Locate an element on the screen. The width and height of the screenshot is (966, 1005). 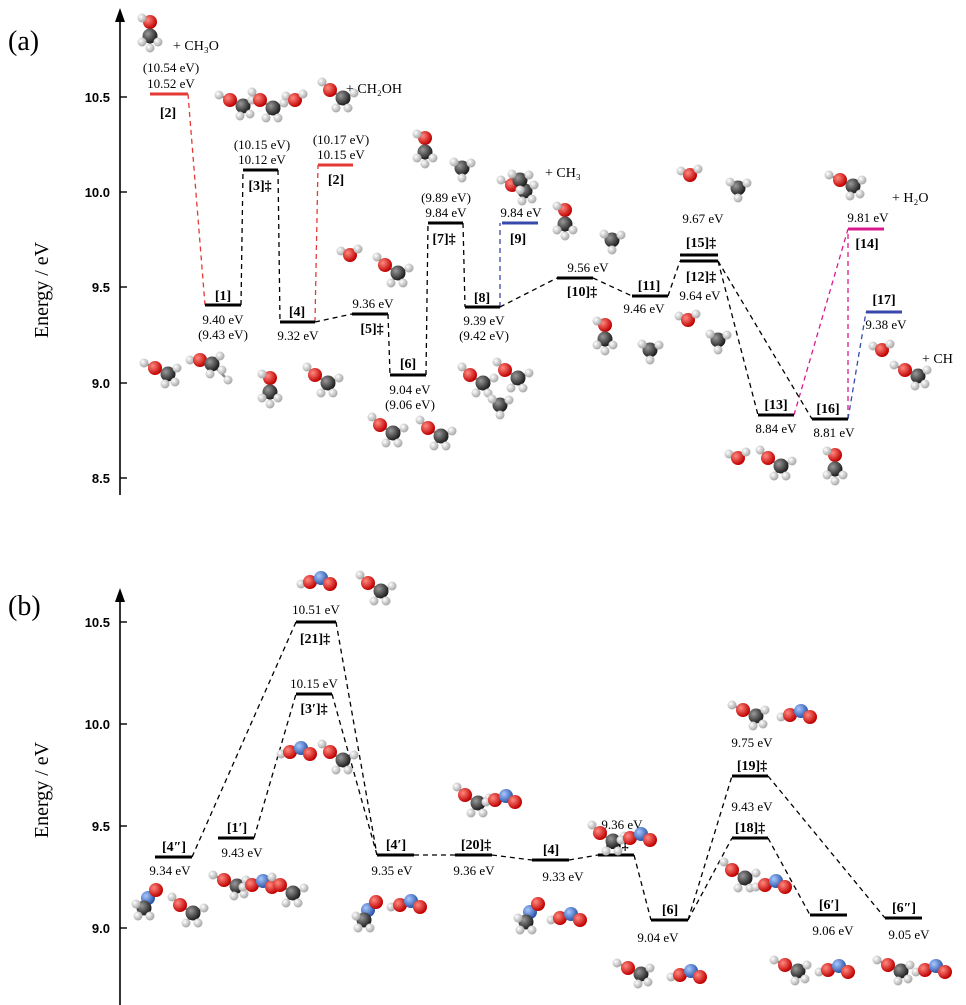
energy-label: 10.52 eV is located at coordinates (171, 83).